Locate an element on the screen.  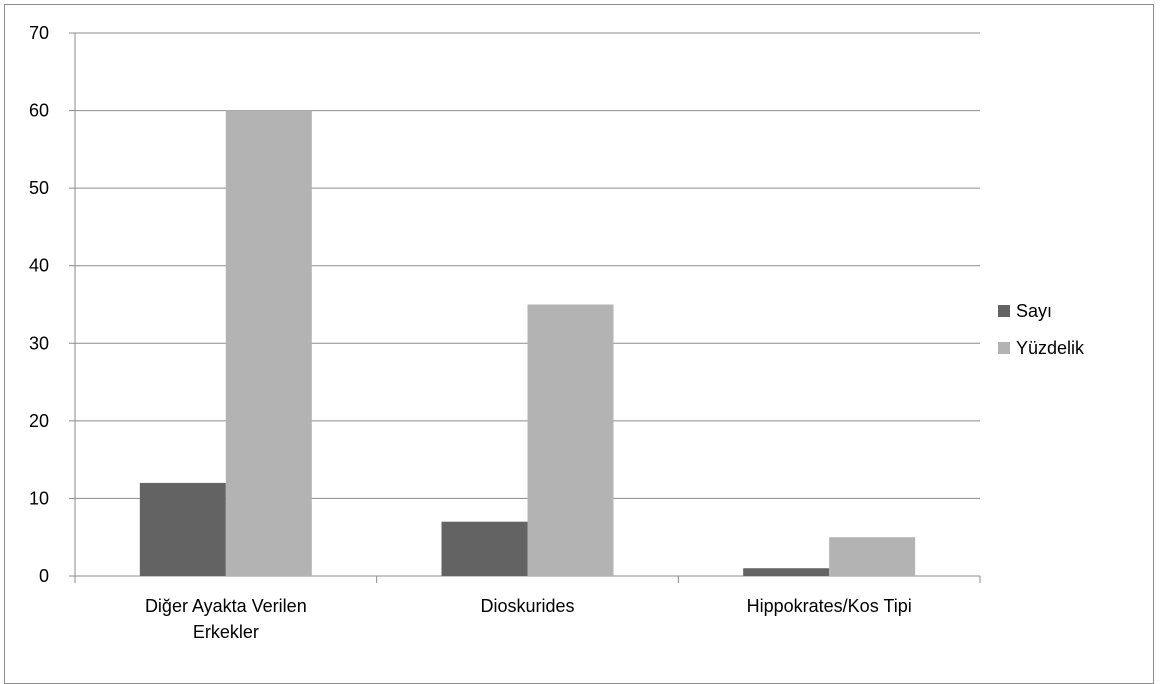
y-tick-label: 30 is located at coordinates (39, 343).